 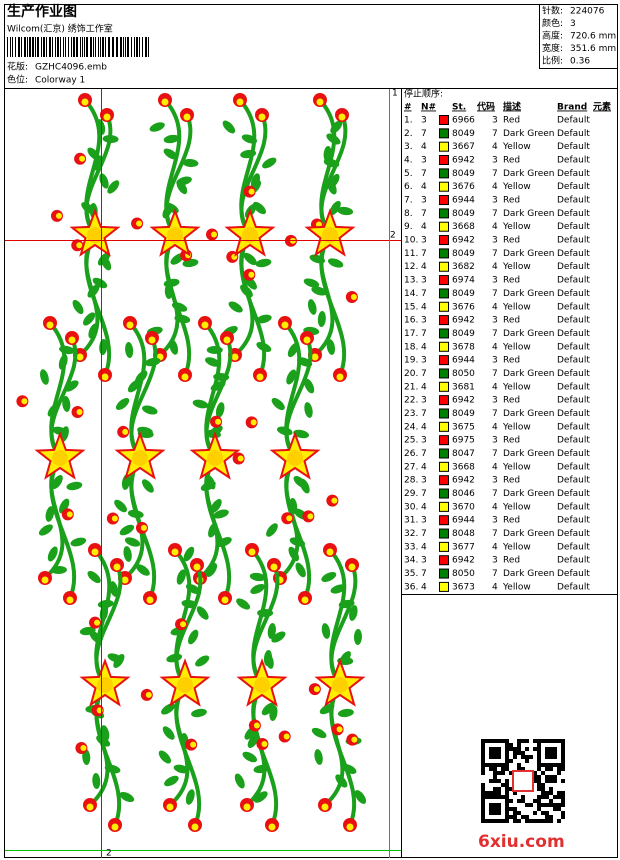 What do you see at coordinates (411, 361) in the screenshot?
I see `cell-no: 19.` at bounding box center [411, 361].